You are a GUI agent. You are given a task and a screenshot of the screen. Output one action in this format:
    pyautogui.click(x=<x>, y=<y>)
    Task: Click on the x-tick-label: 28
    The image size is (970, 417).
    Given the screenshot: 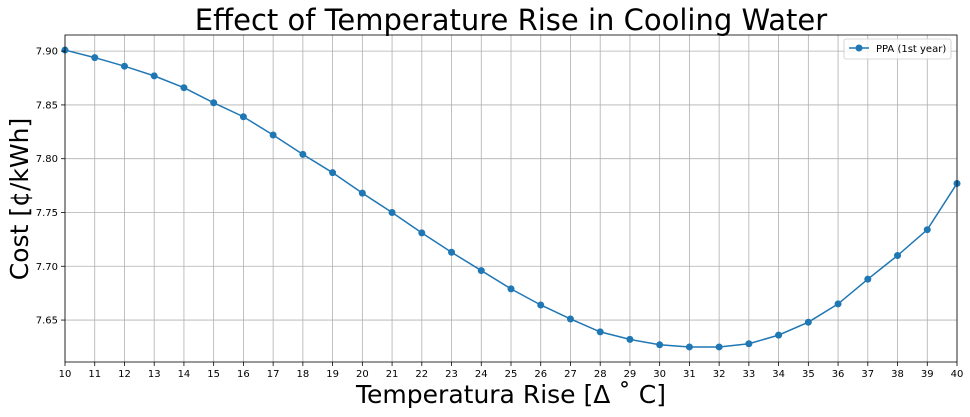 What is the action you would take?
    pyautogui.click(x=600, y=374)
    